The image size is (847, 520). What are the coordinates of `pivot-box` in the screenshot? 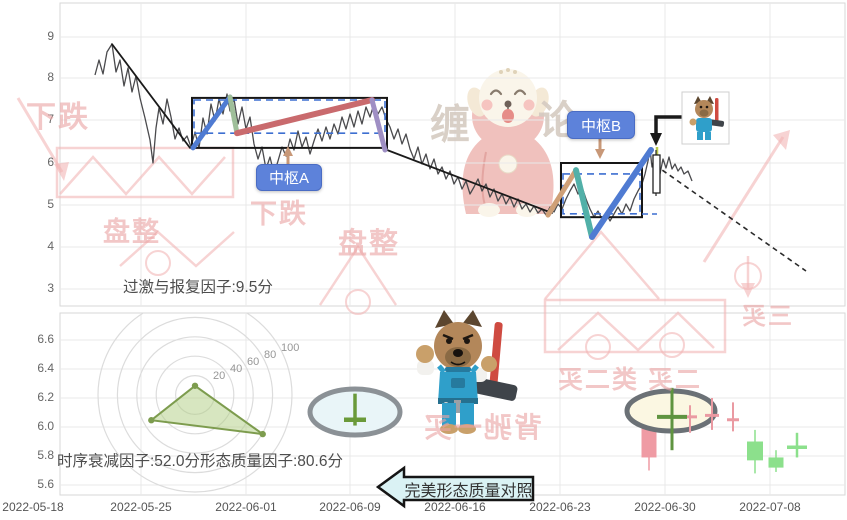 It's located at (289, 122).